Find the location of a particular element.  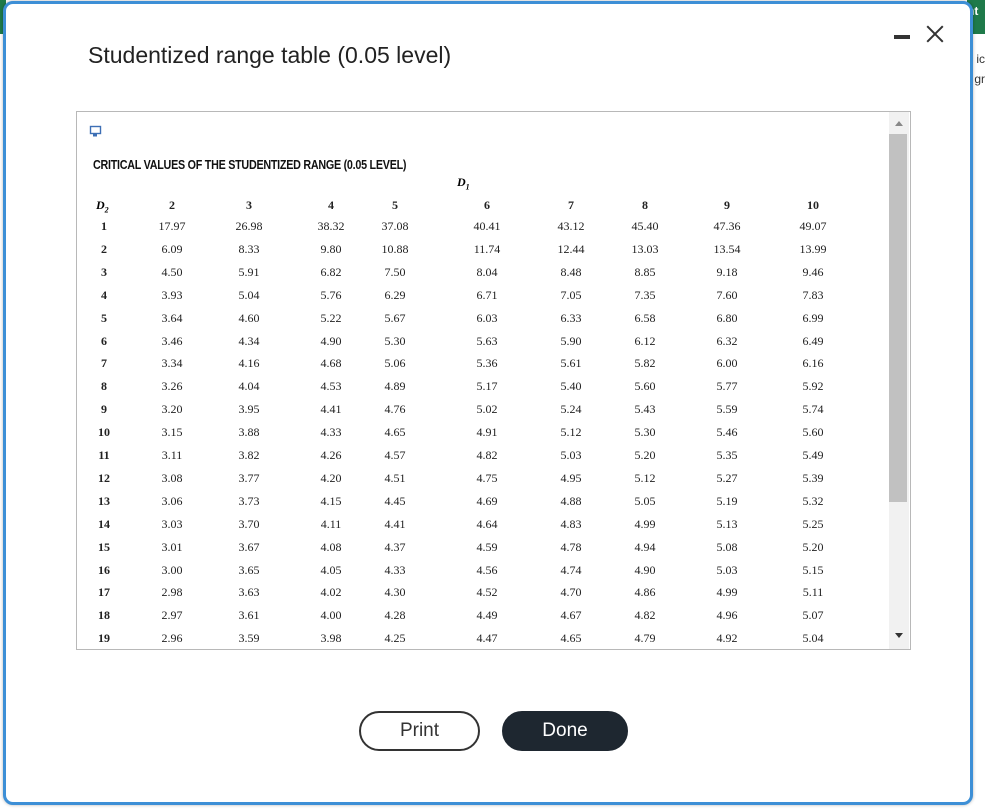

table-cell: 3.98 is located at coordinates (331, 638).